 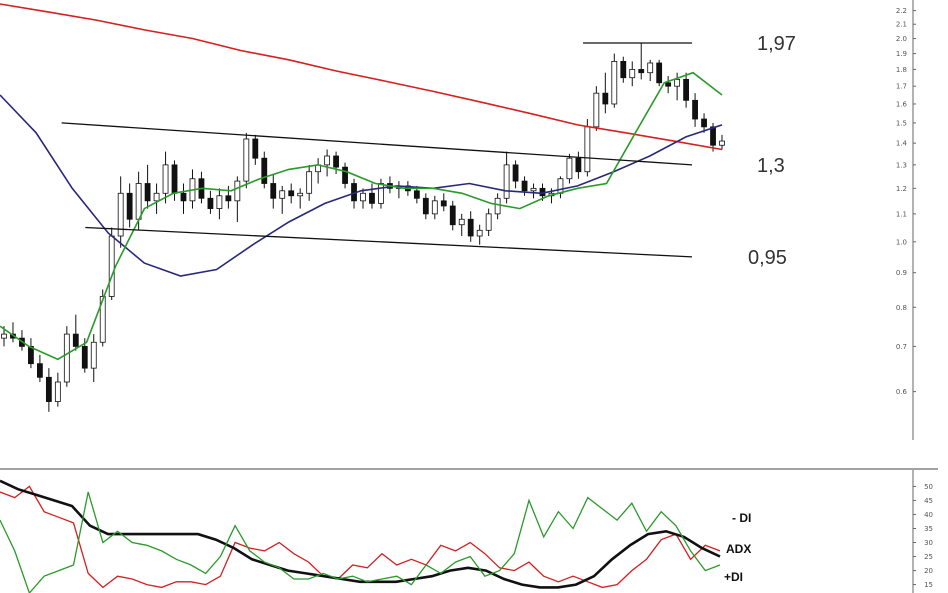 What do you see at coordinates (901, 25) in the screenshot?
I see `price-axis-tick-label: 2.1` at bounding box center [901, 25].